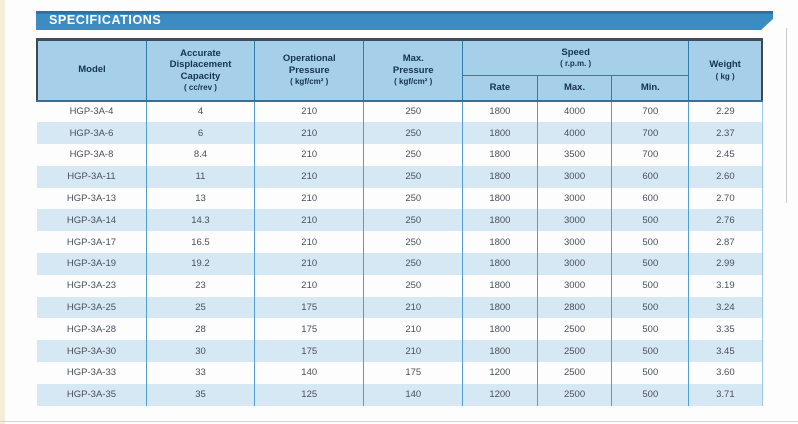 This screenshot has height=424, width=798. I want to click on model-cell: HGP-3A-14, so click(92, 220).